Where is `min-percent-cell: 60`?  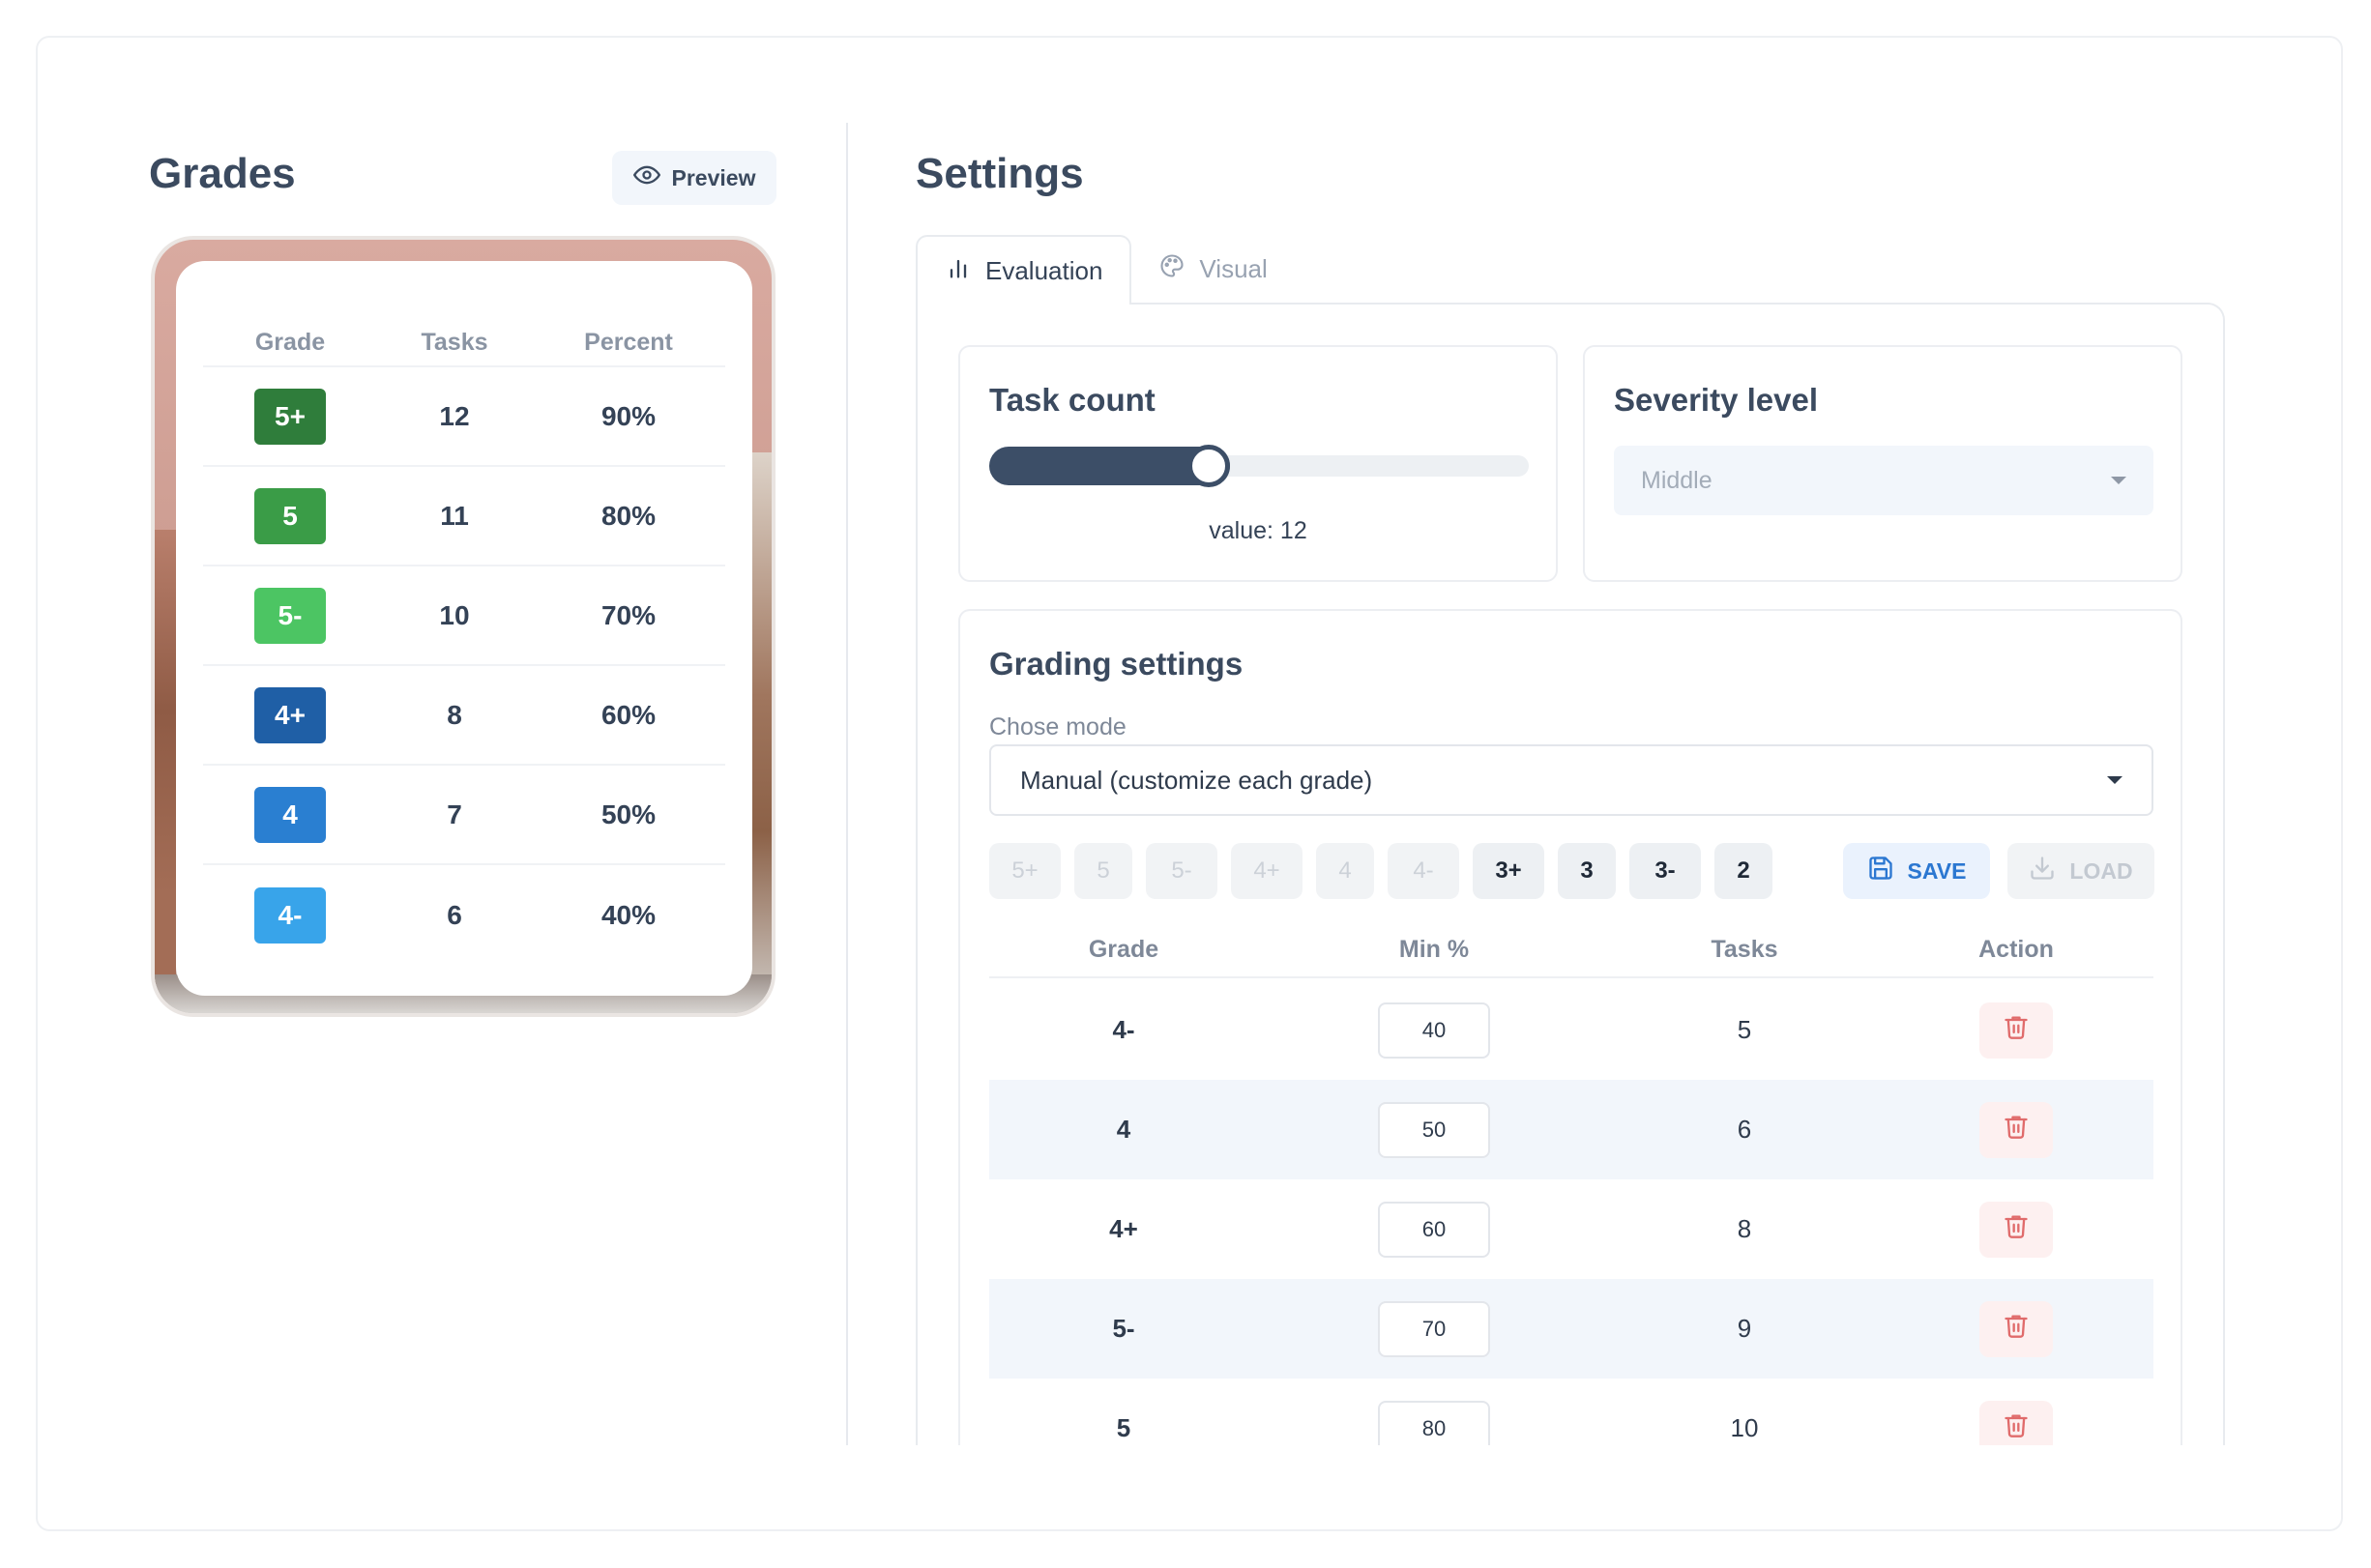 min-percent-cell: 60 is located at coordinates (1434, 1229).